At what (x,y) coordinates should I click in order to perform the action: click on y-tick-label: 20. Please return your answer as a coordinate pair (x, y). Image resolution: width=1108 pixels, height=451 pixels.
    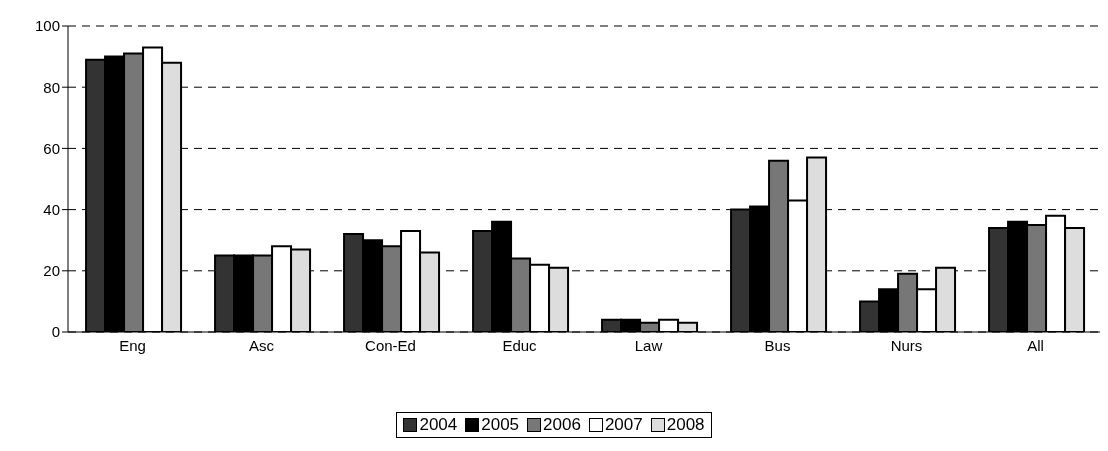
    Looking at the image, I should click on (51, 271).